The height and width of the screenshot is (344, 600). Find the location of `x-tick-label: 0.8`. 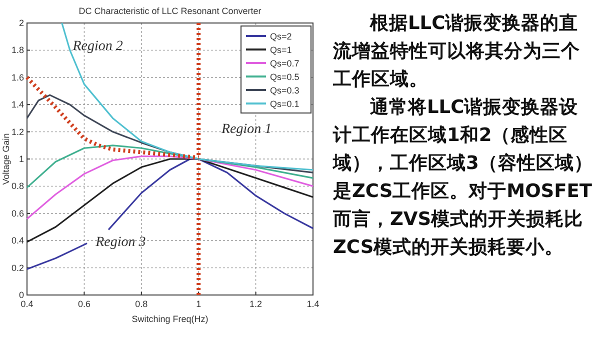

x-tick-label: 0.8 is located at coordinates (141, 304).